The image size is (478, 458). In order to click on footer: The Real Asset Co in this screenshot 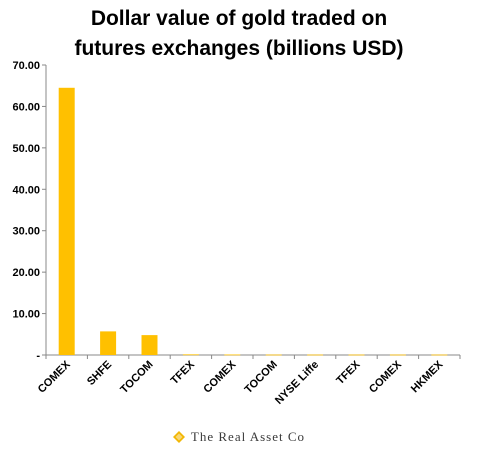, I will do `click(239, 436)`.